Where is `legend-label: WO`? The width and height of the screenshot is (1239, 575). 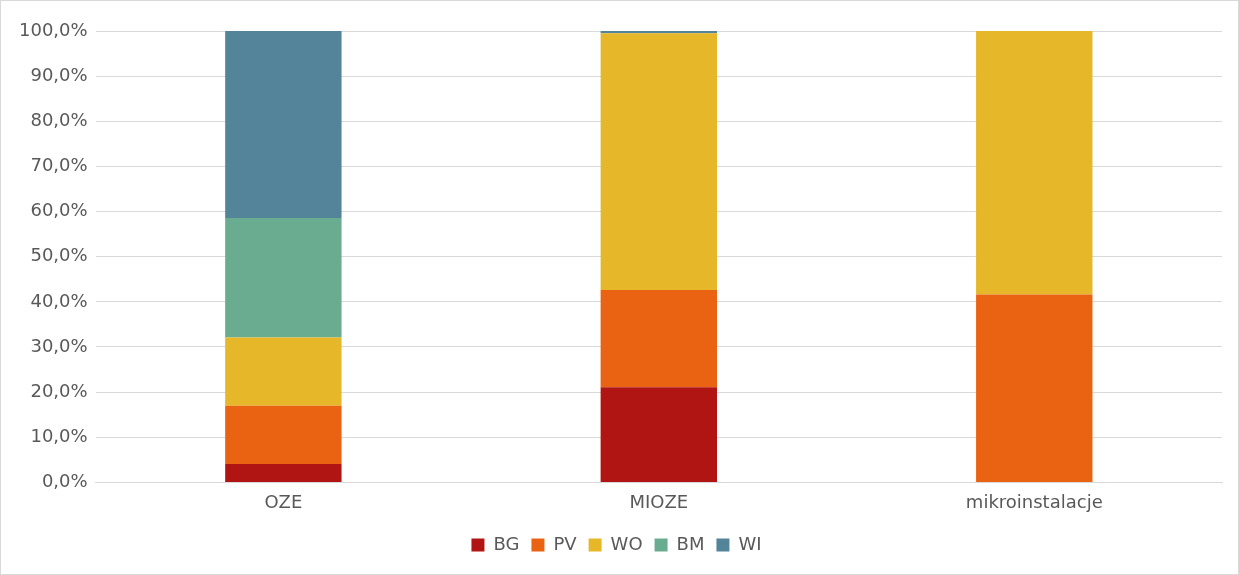
legend-label: WO is located at coordinates (626, 543).